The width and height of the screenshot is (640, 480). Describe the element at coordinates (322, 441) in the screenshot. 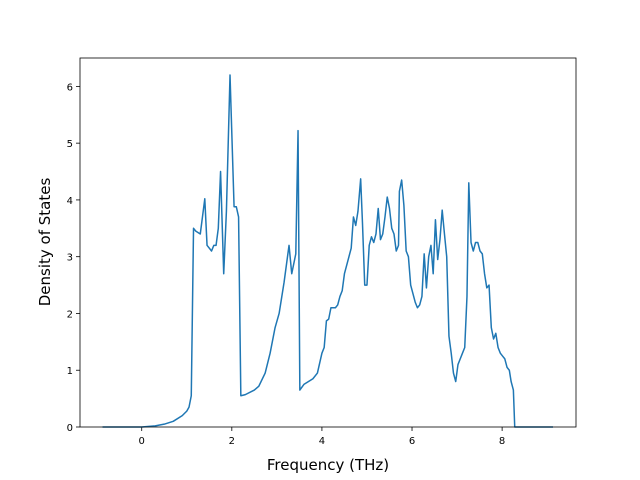

I see `x-tick-label: 4` at that location.